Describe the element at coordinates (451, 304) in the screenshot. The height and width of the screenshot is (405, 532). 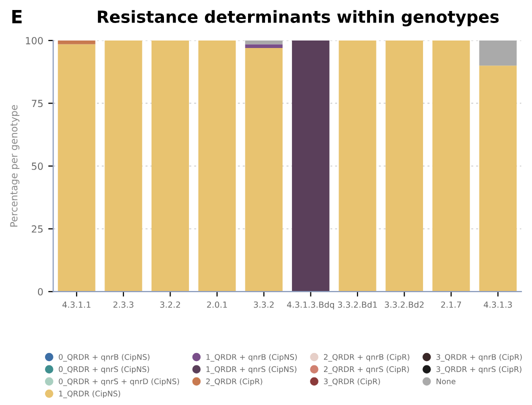
I see `x-tick-label: 2.1.7` at that location.